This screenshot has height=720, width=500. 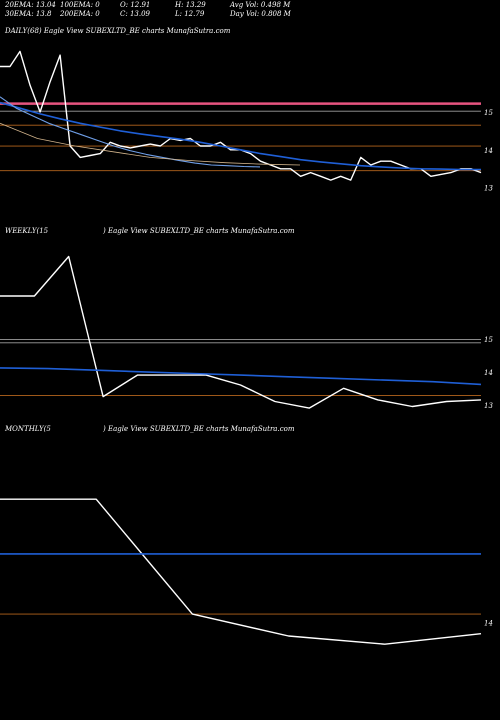 What do you see at coordinates (80, 14) in the screenshot?
I see `ema200-label: 200EMA: 0` at bounding box center [80, 14].